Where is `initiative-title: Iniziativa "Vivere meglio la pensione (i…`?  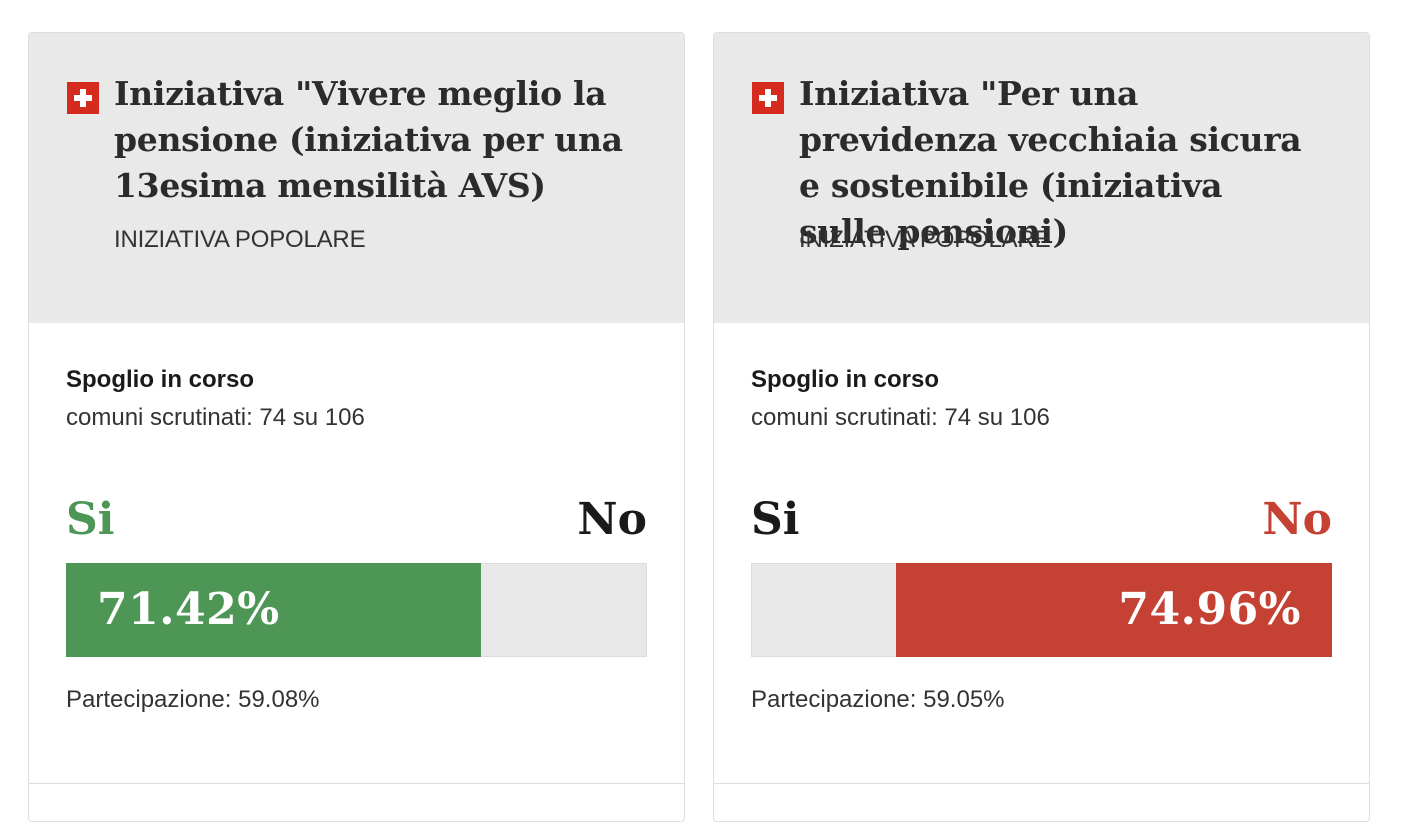 initiative-title: Iniziativa "Vivere meglio la pensione (i… is located at coordinates (368, 139).